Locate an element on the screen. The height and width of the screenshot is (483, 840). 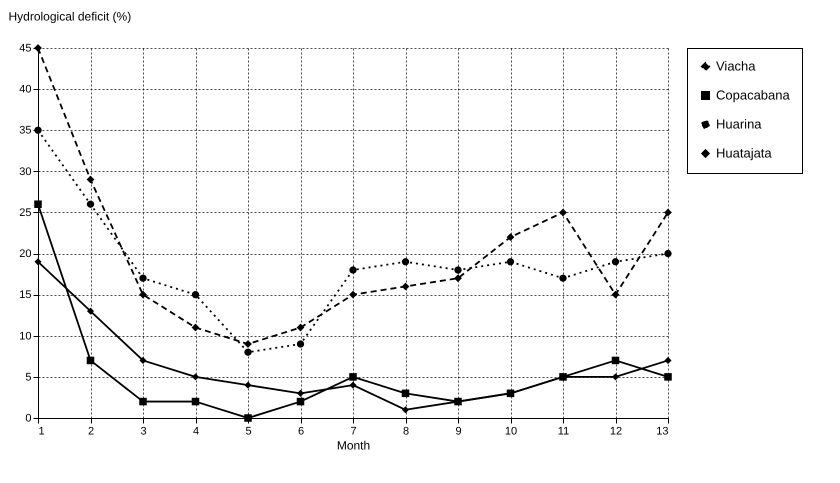
x-tick-label: 11 is located at coordinates (564, 432).